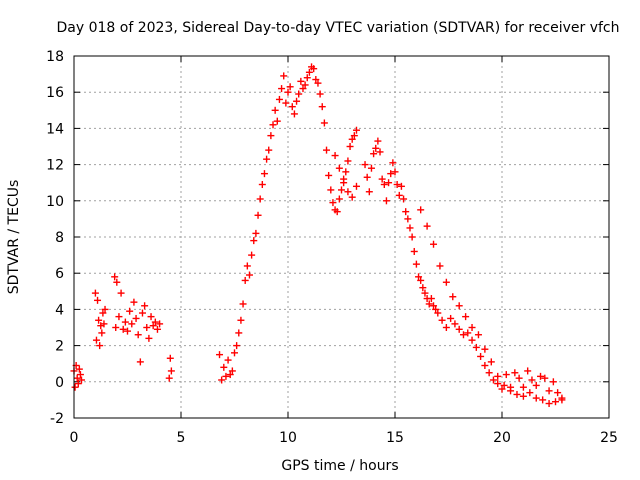  I want to click on y-tick-label: 6, so click(59, 274).